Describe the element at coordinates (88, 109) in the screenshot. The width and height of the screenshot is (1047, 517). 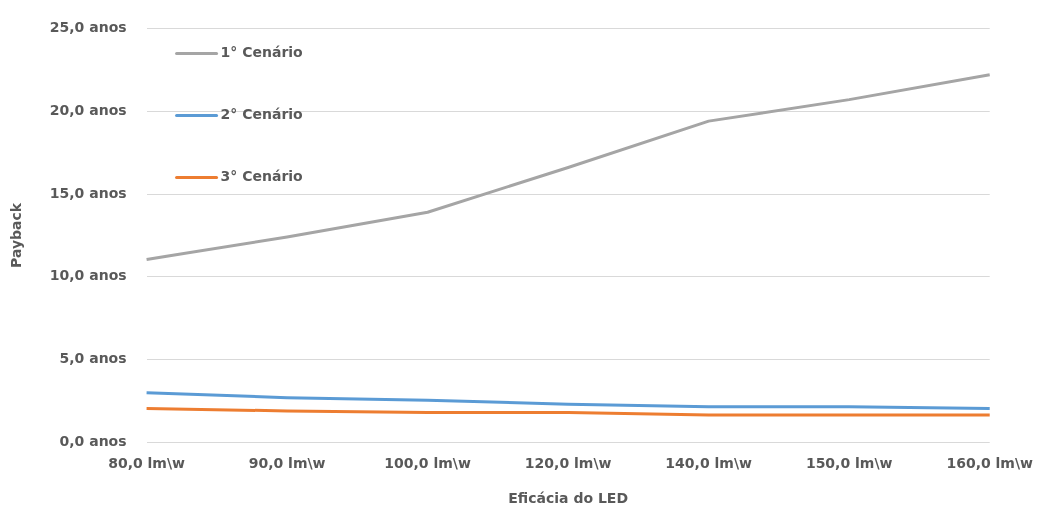
I see `y-tick-label: 20,0 anos` at that location.